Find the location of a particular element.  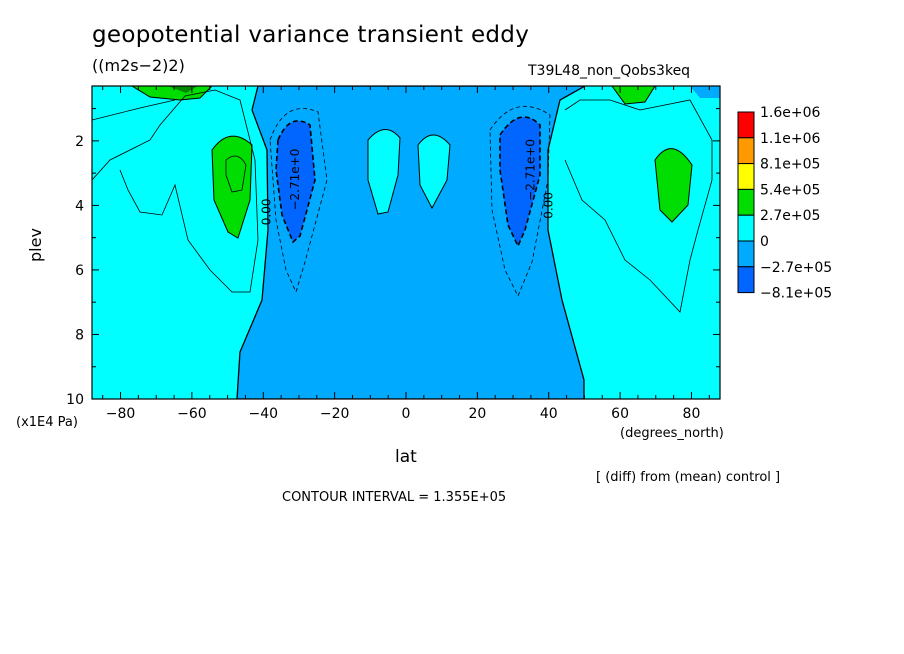

legend-label: 1.6e+06 is located at coordinates (790, 113).